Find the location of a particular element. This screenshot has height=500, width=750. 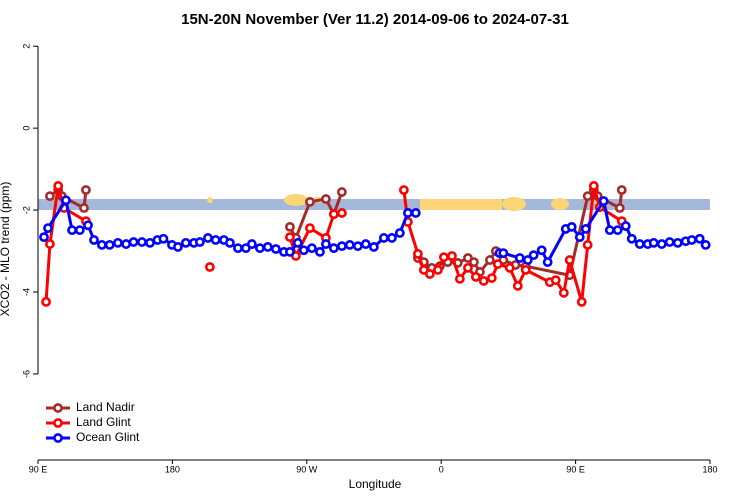

legend-label: Land Nadir is located at coordinates (105, 407).